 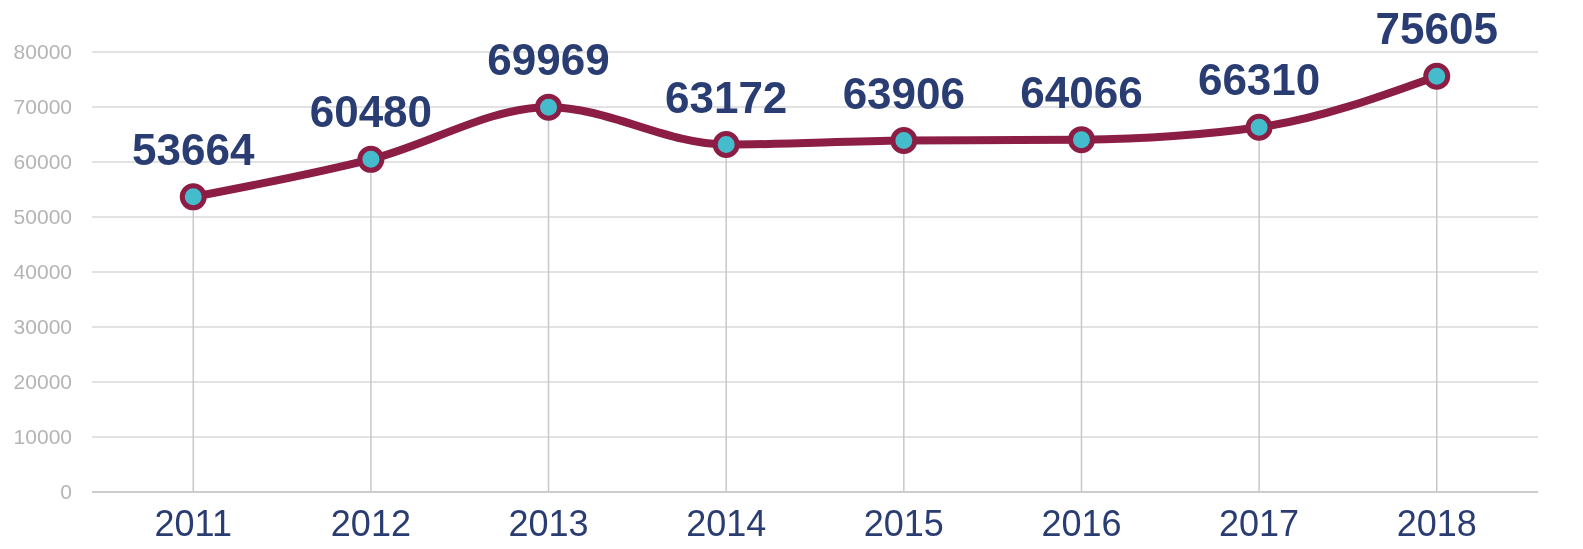 What do you see at coordinates (1081, 523) in the screenshot?
I see `x-tick-label: 2016` at bounding box center [1081, 523].